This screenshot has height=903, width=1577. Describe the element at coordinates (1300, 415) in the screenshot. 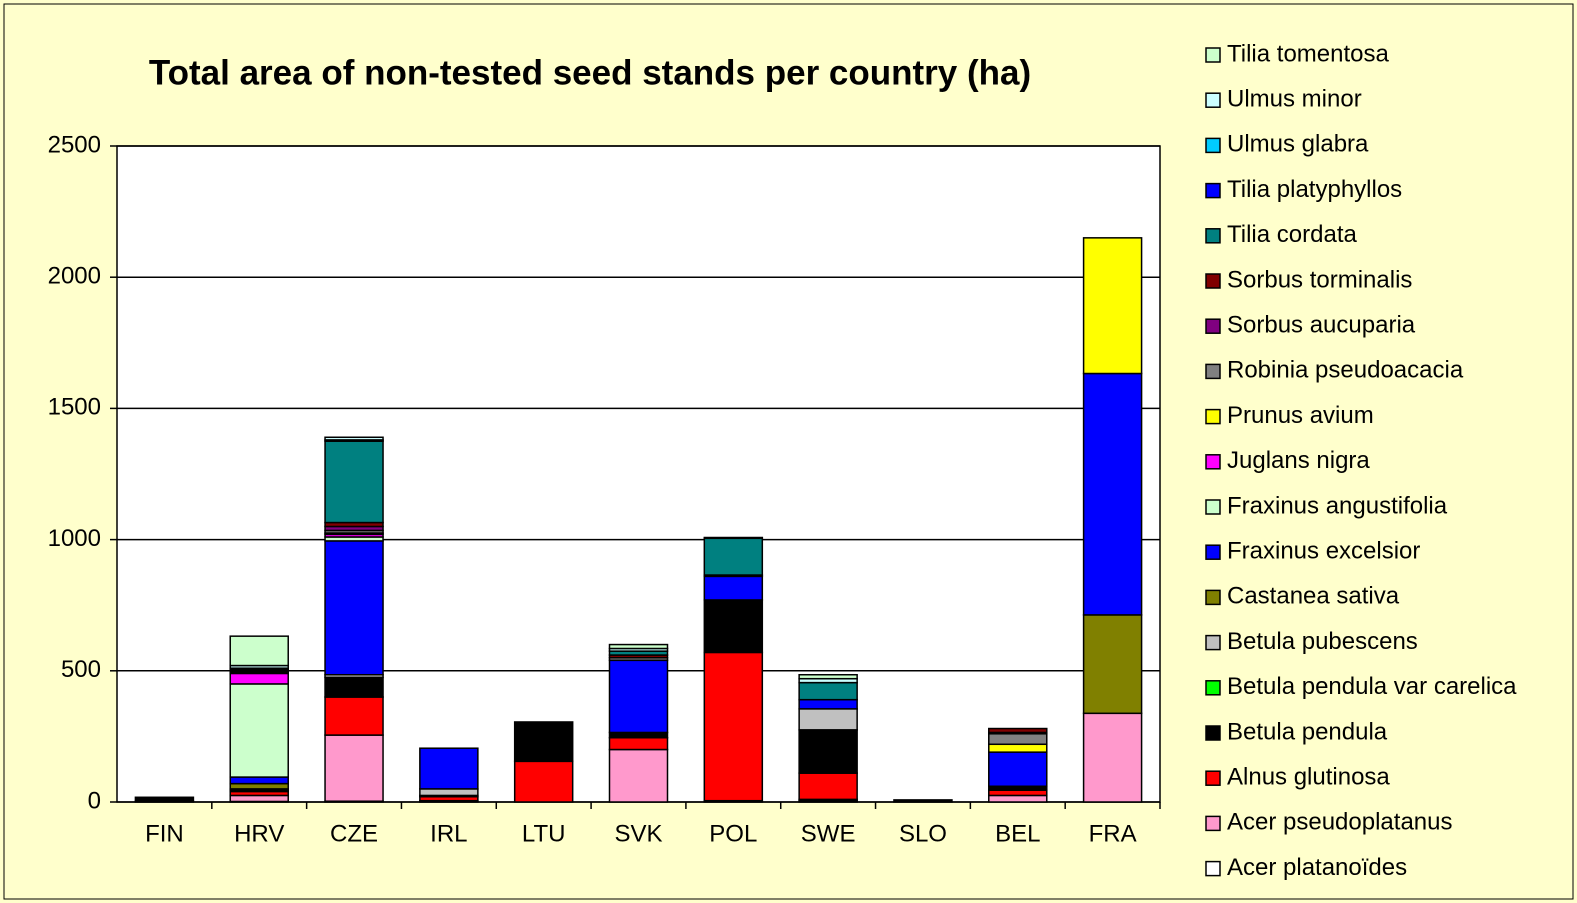

I see `legend-label: Prunus avium` at that location.